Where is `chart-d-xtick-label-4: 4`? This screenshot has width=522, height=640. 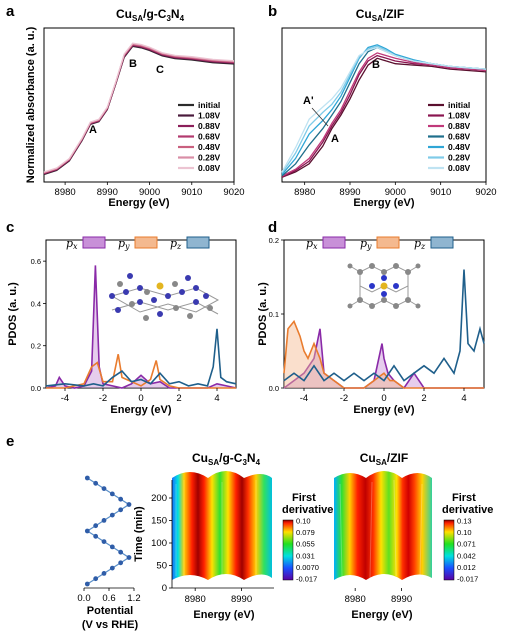
chart-d-xtick-label-4: 4 is located at coordinates (463, 398).